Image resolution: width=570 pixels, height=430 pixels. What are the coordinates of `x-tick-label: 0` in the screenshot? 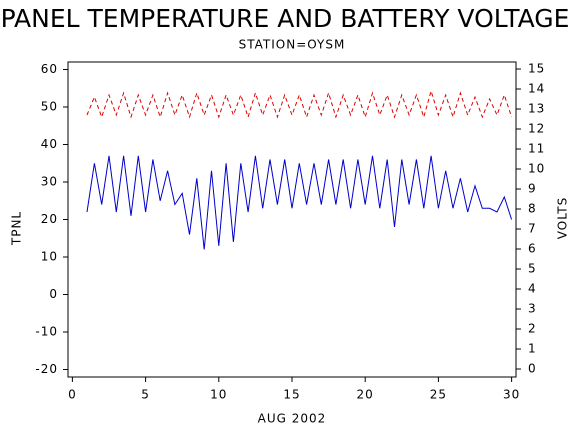 It's located at (72, 395).